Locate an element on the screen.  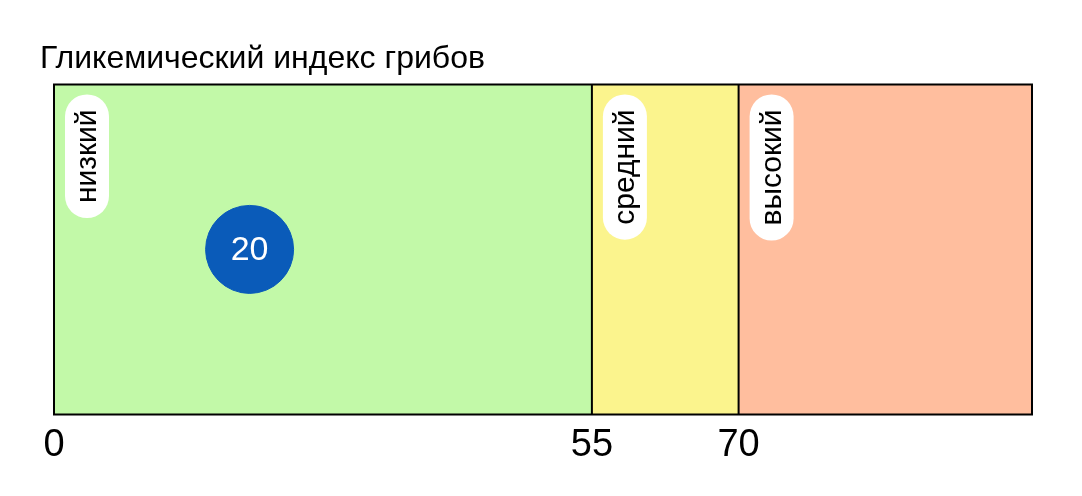
x-tick-label: 55 is located at coordinates (592, 442).